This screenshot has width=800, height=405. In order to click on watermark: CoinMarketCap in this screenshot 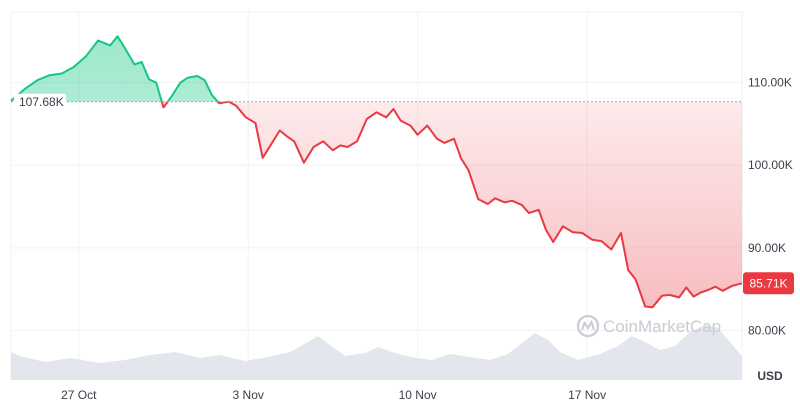, I will do `click(648, 326)`.